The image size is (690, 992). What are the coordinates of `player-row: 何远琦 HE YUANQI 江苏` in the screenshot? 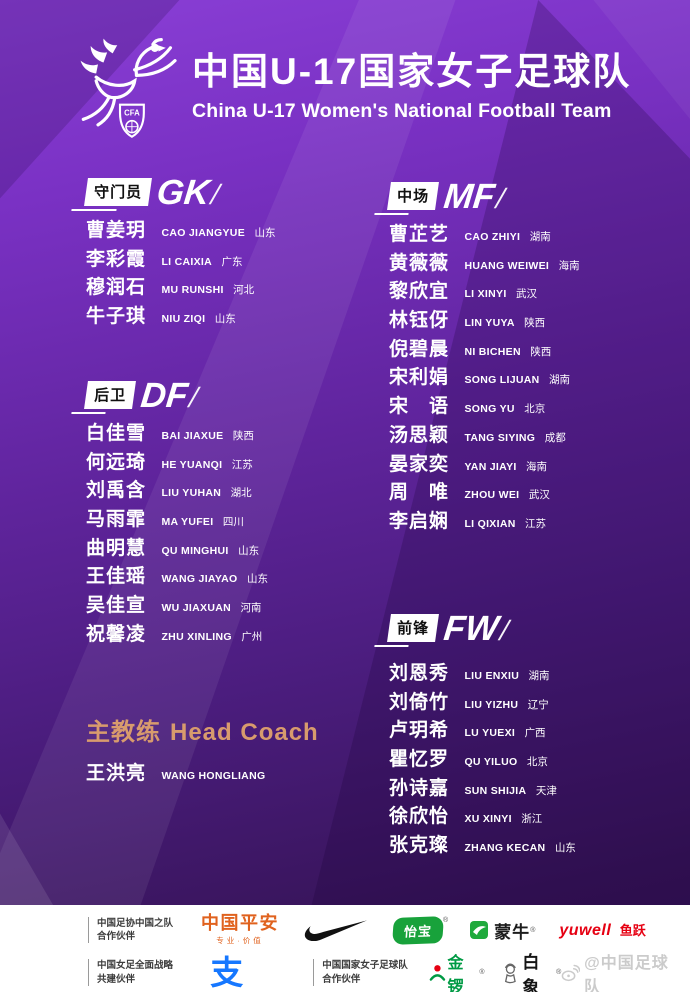 It's located at (177, 463).